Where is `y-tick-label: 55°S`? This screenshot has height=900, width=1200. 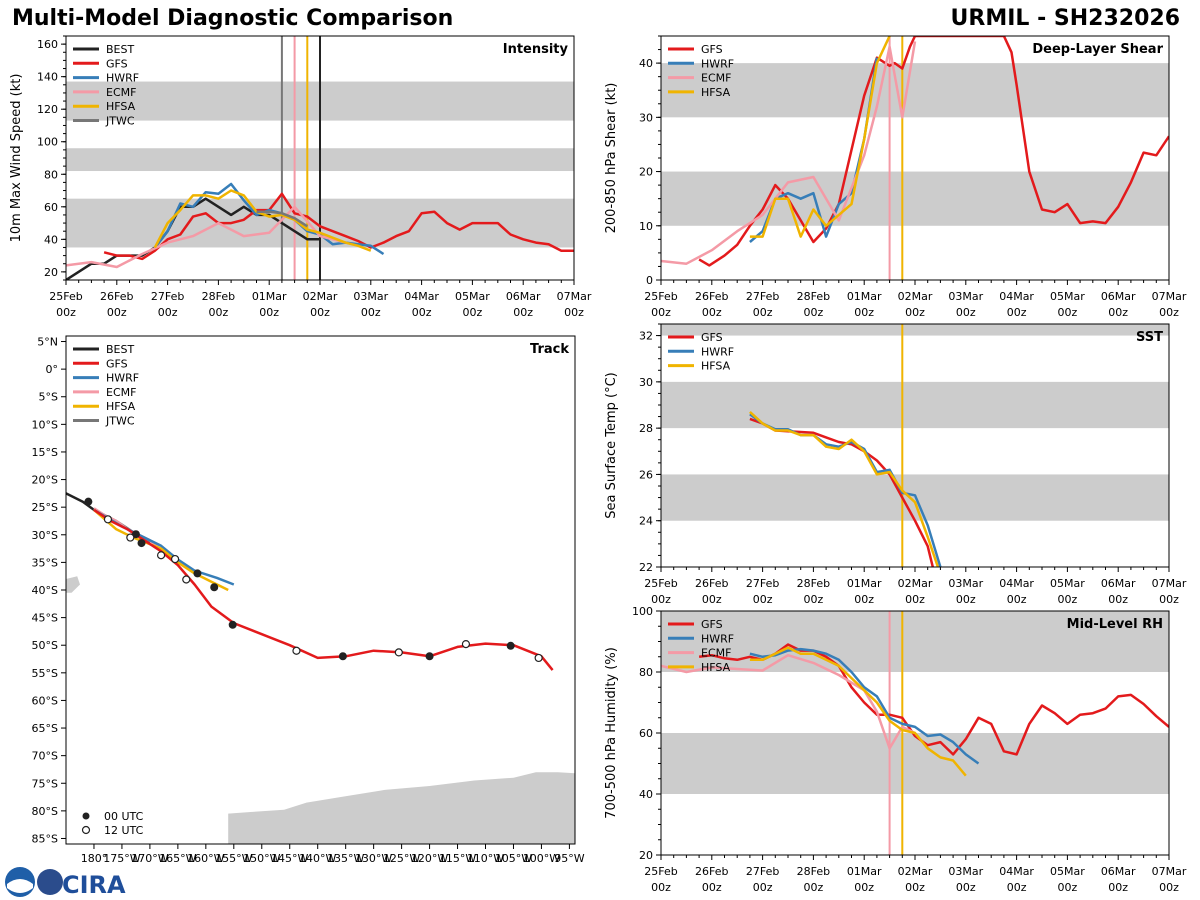
y-tick-label: 55°S is located at coordinates (45, 673).